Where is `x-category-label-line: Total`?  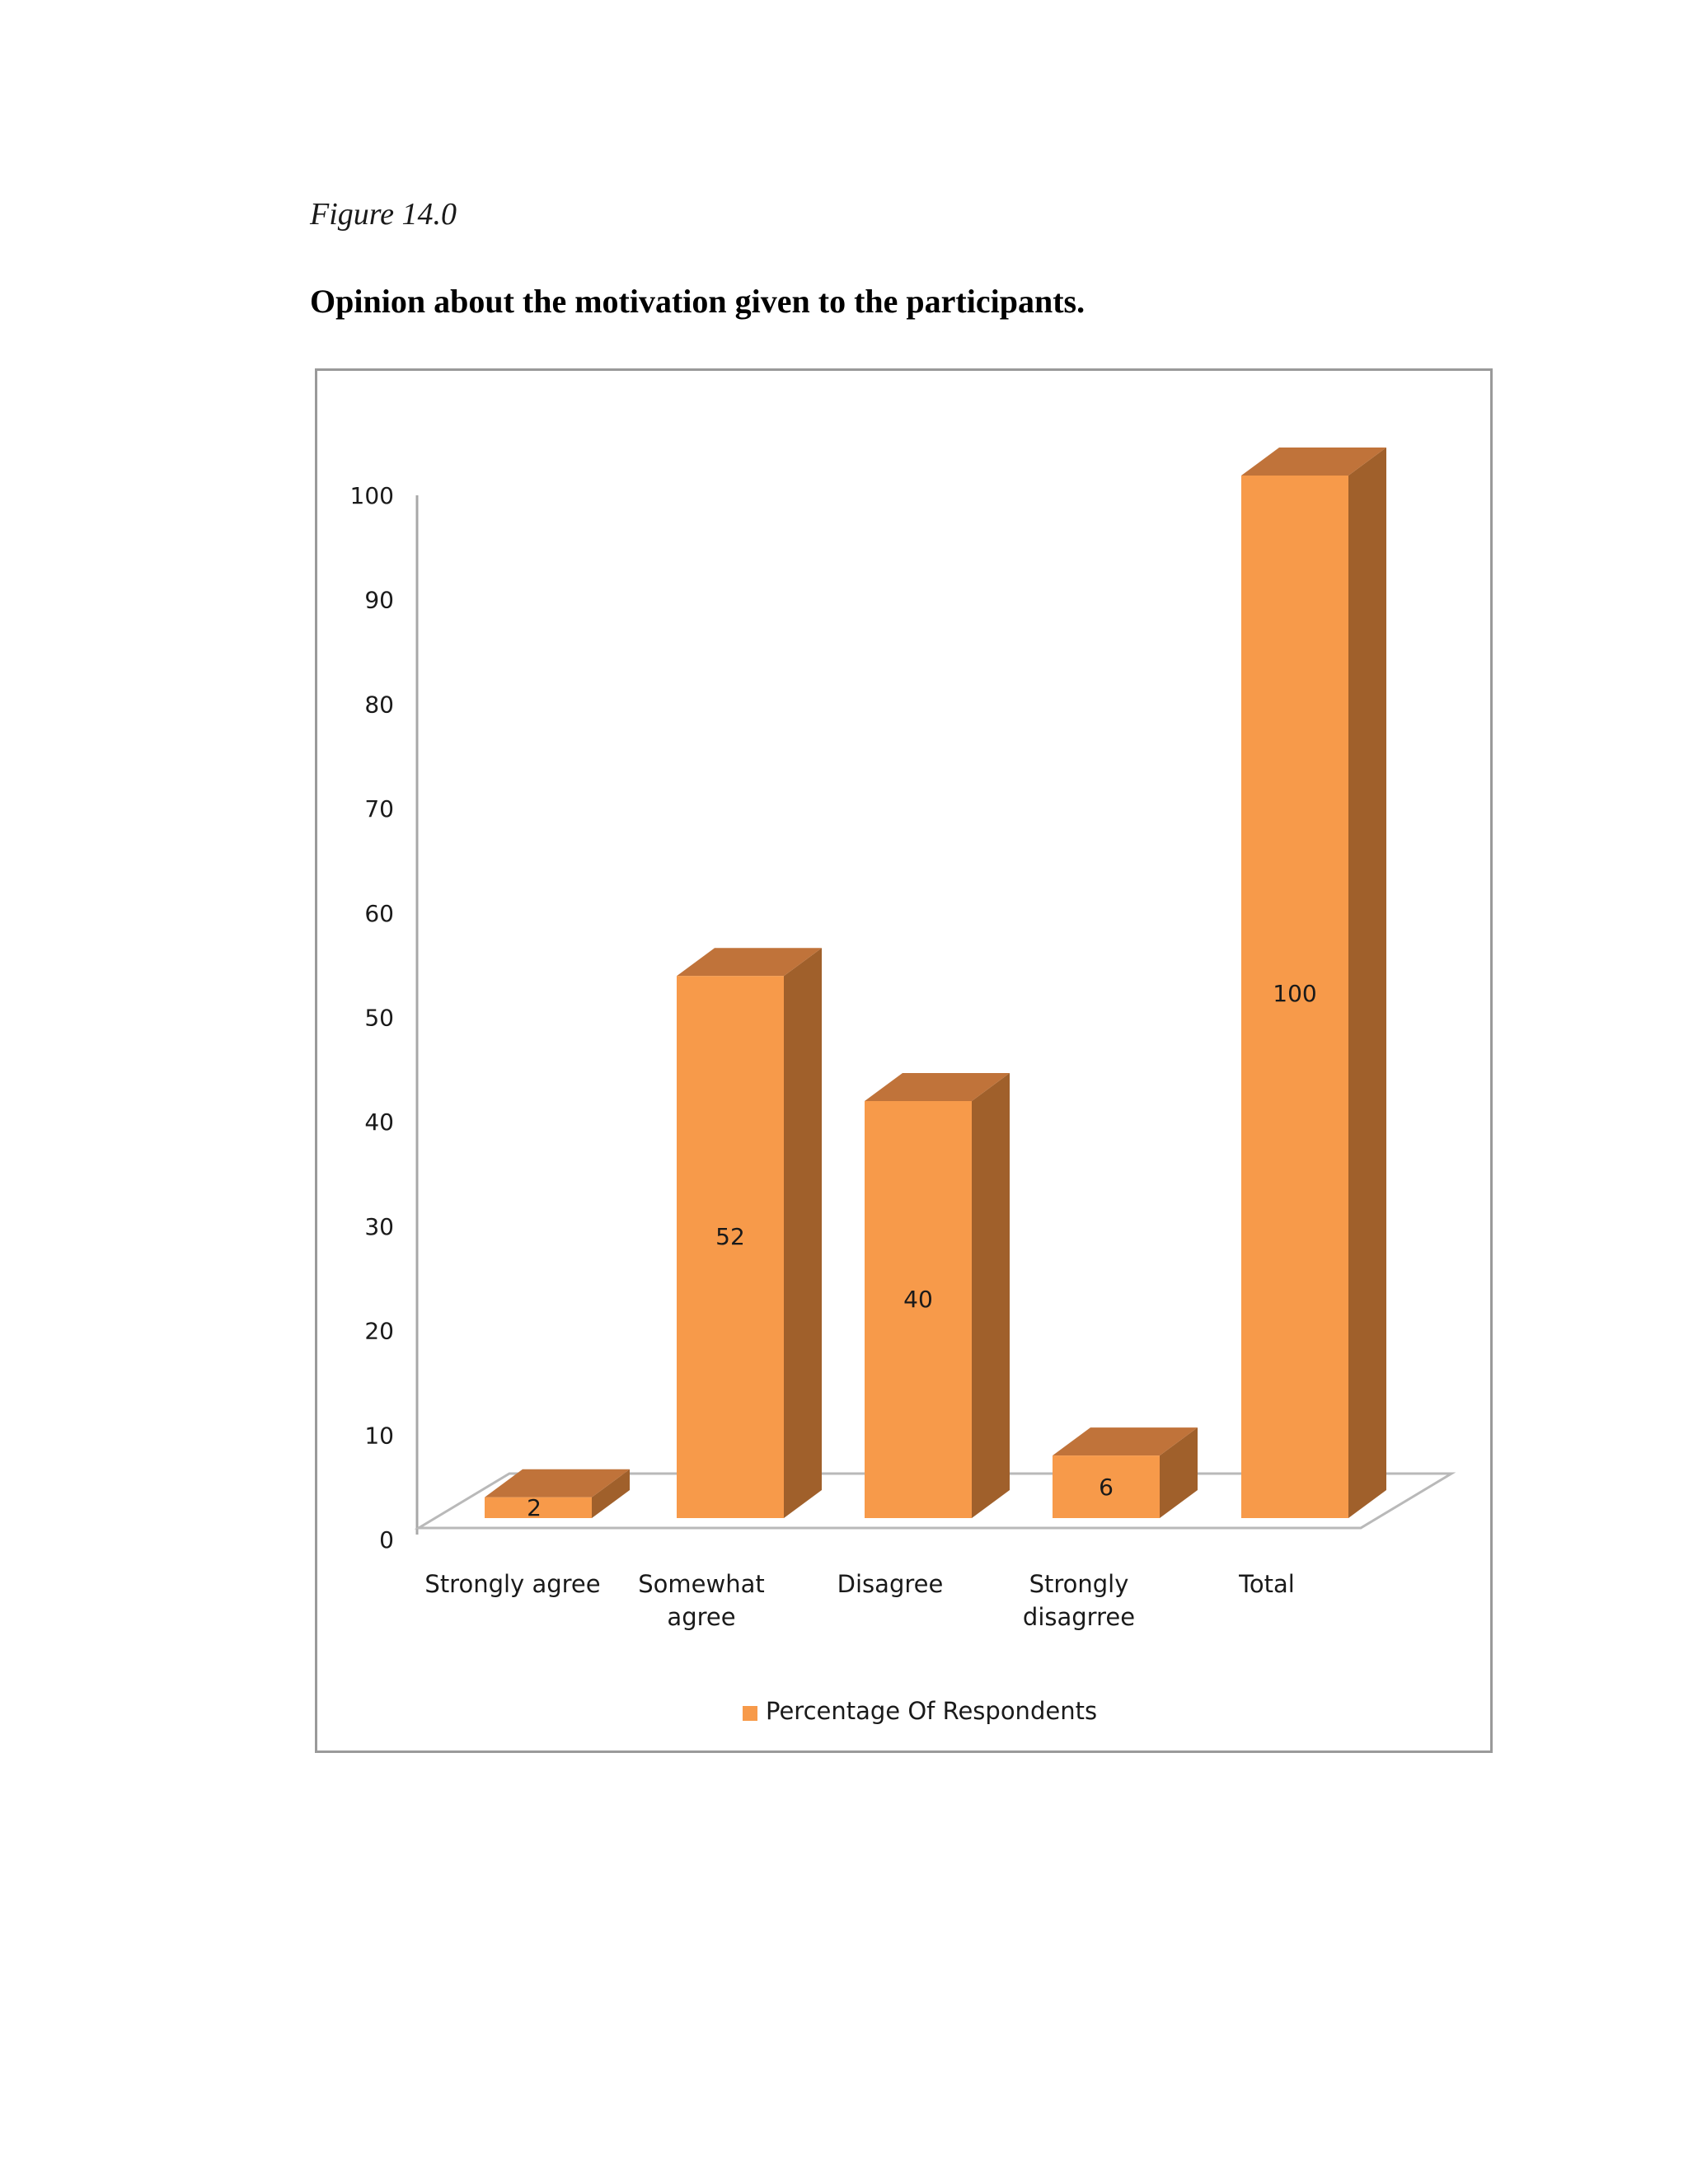 x-category-label-line: Total is located at coordinates (1266, 1584).